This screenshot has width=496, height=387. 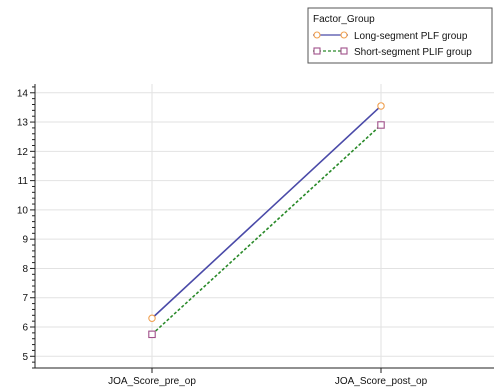 I want to click on y-tick-label: 14, so click(x=23, y=93).